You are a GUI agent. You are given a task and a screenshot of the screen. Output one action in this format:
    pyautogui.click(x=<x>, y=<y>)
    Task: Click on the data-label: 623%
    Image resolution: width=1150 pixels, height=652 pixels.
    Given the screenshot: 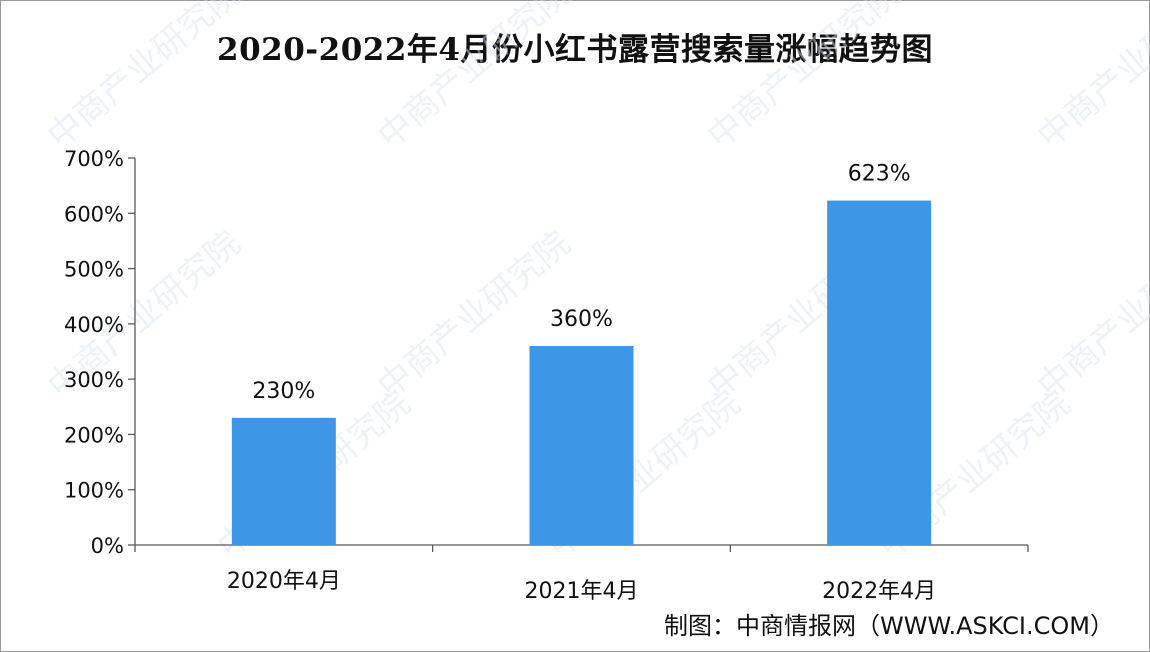 What is the action you would take?
    pyautogui.click(x=879, y=174)
    